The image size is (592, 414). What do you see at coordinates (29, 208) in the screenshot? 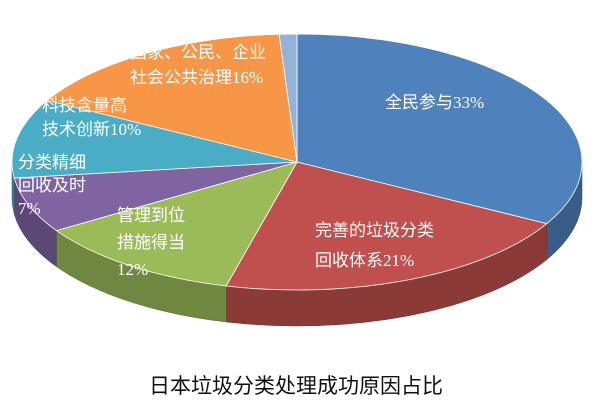
I see `data-label: 7%` at bounding box center [29, 208].